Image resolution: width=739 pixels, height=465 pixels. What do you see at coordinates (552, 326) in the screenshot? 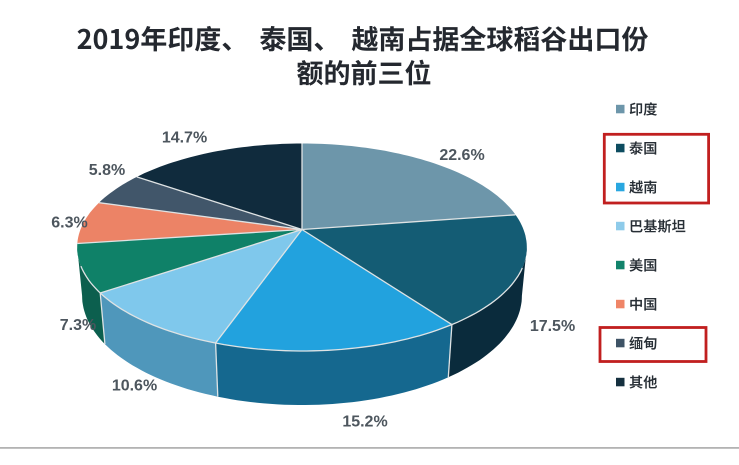
I see `svg-text: 17.5%` at bounding box center [552, 326].